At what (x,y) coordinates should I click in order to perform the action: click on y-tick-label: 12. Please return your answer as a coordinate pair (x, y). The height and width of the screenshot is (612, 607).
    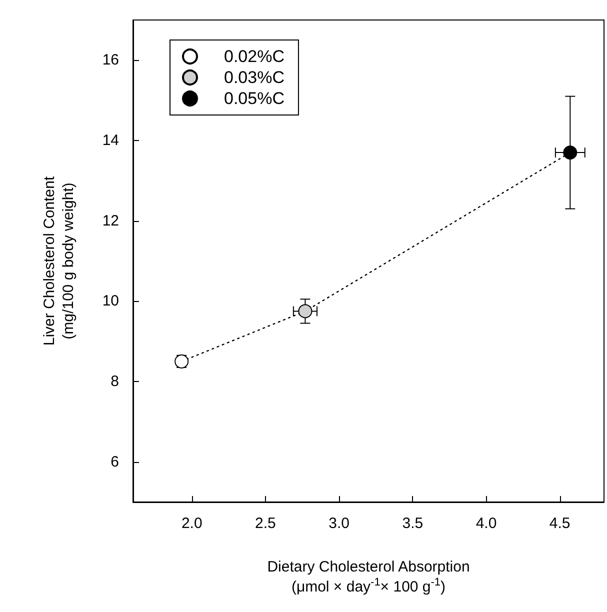
    Looking at the image, I should click on (110, 221).